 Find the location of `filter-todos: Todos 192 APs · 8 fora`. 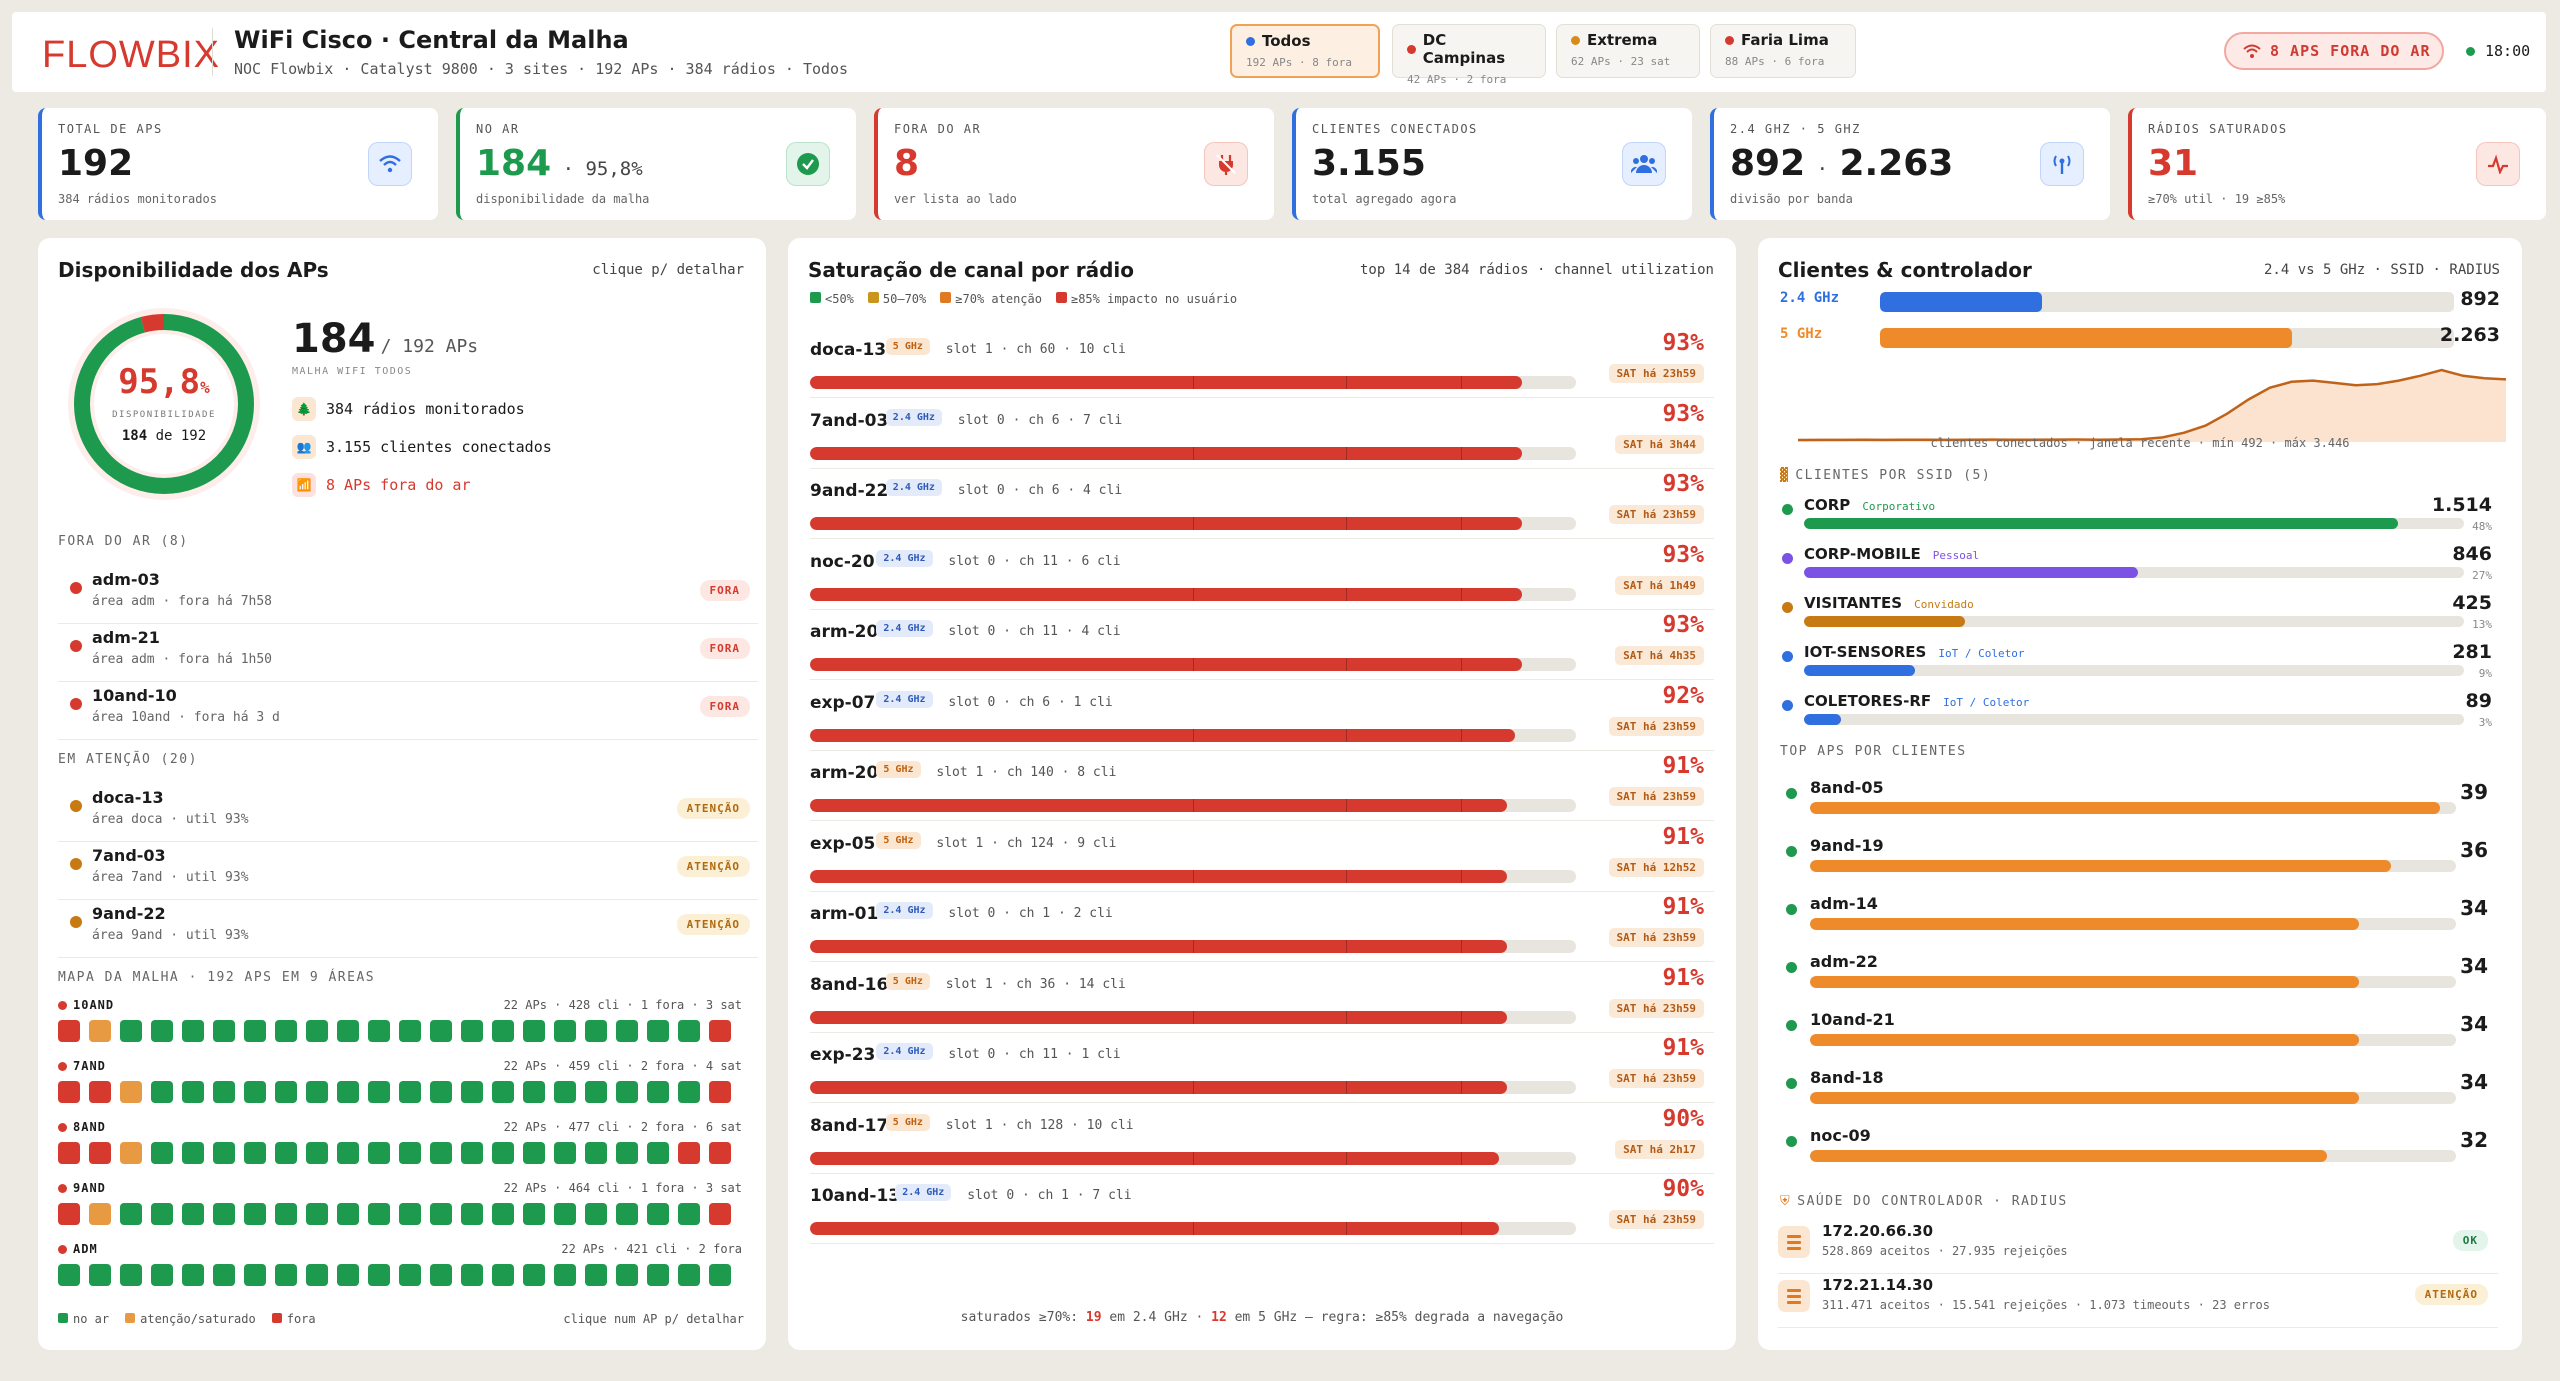

filter-todos: Todos 192 APs · 8 fora is located at coordinates (1305, 51).